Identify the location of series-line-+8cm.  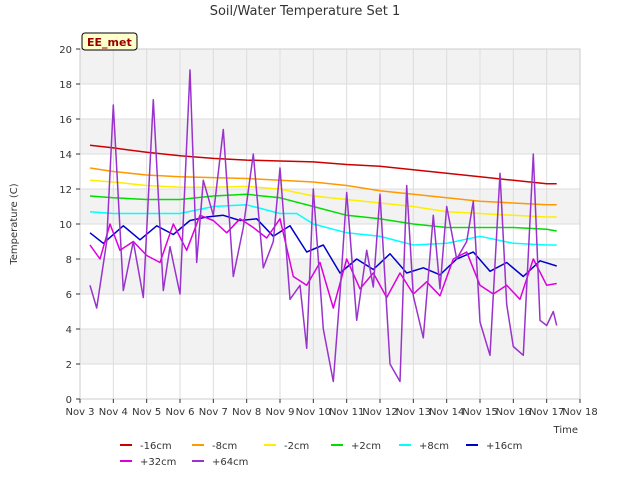
(323, 225).